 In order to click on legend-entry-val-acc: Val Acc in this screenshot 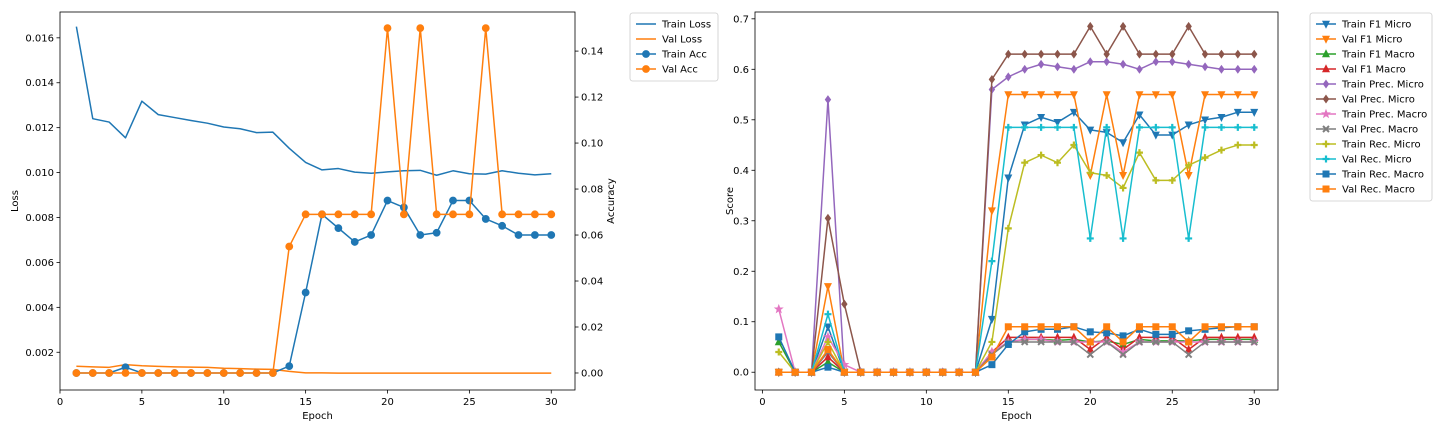, I will do `click(667, 70)`.